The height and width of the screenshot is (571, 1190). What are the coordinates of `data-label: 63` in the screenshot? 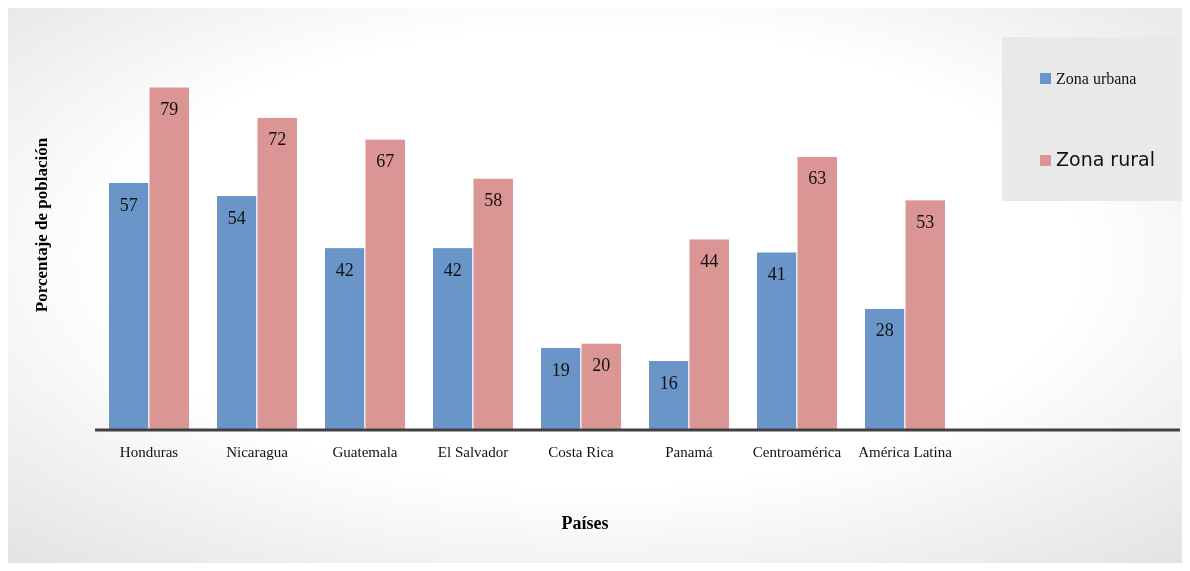 It's located at (817, 178).